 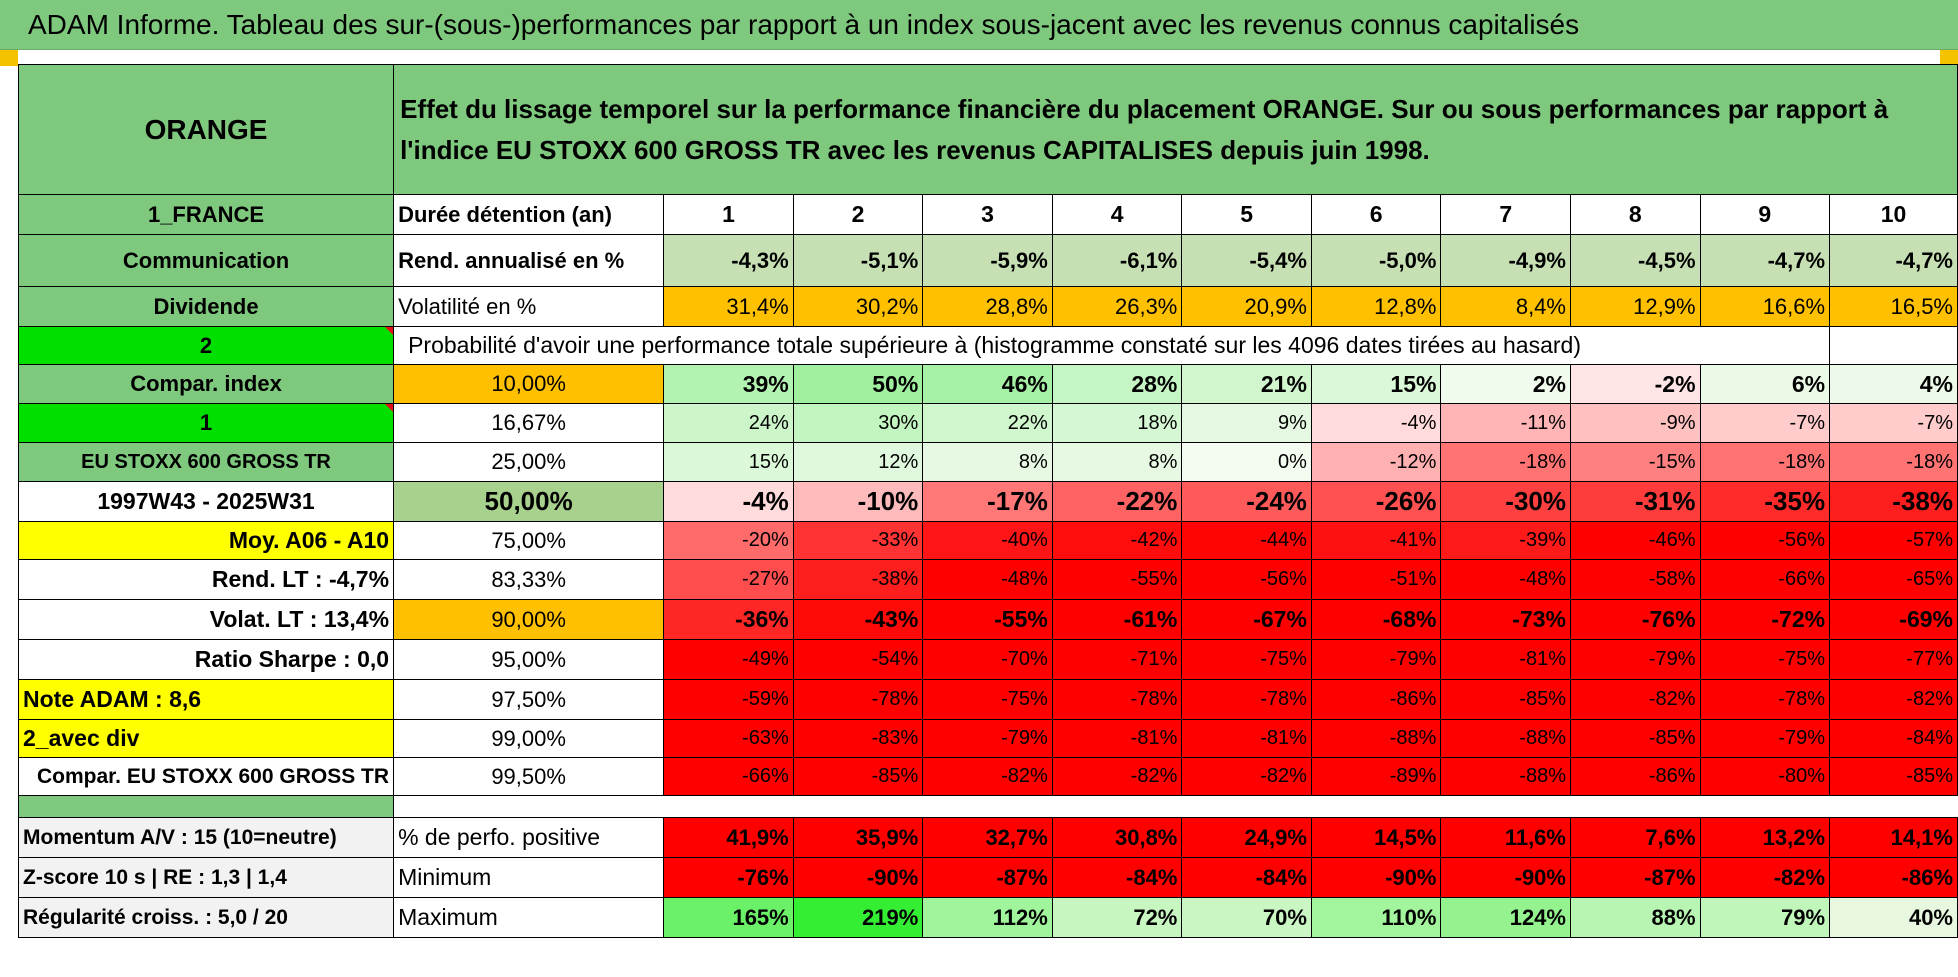 What do you see at coordinates (1246, 837) in the screenshot?
I see `positive-share-value: 24,9%` at bounding box center [1246, 837].